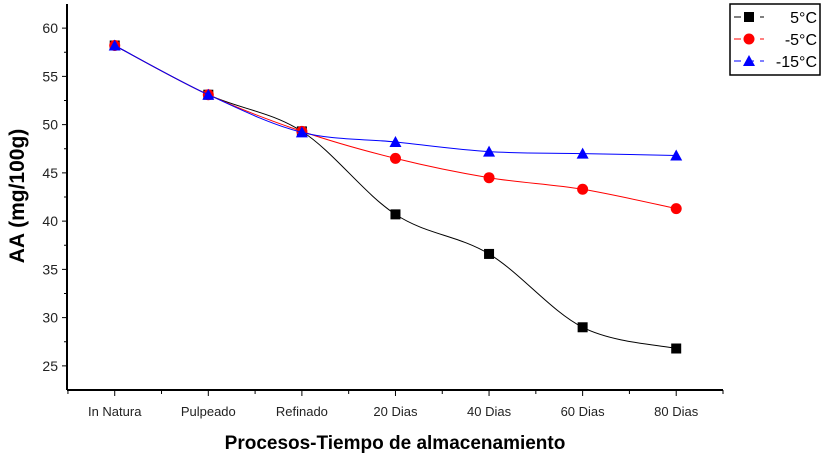 This screenshot has height=457, width=823. What do you see at coordinates (775, 39) in the screenshot?
I see `legend: 5°C -5°C -15°C` at bounding box center [775, 39].